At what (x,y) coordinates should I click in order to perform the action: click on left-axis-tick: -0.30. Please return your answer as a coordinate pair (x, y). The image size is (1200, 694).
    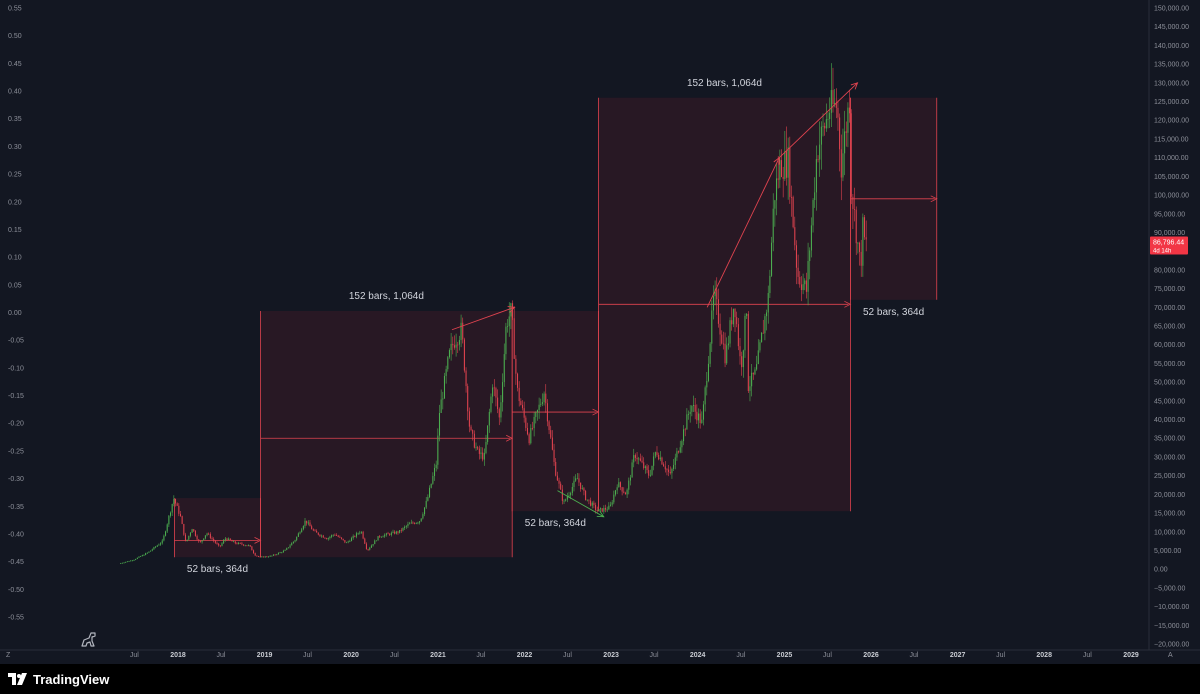
    Looking at the image, I should click on (16, 479).